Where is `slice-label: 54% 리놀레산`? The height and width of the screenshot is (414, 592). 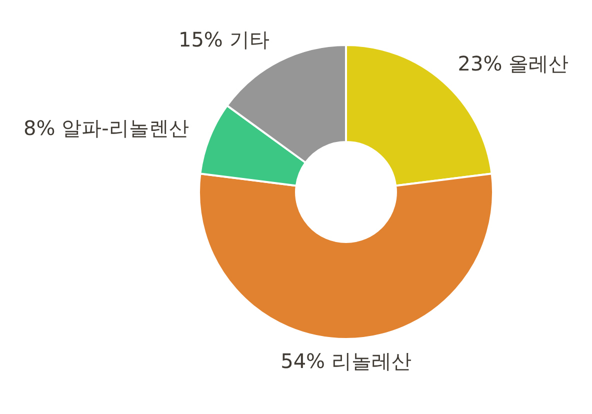 slice-label: 54% 리놀레산 is located at coordinates (346, 361).